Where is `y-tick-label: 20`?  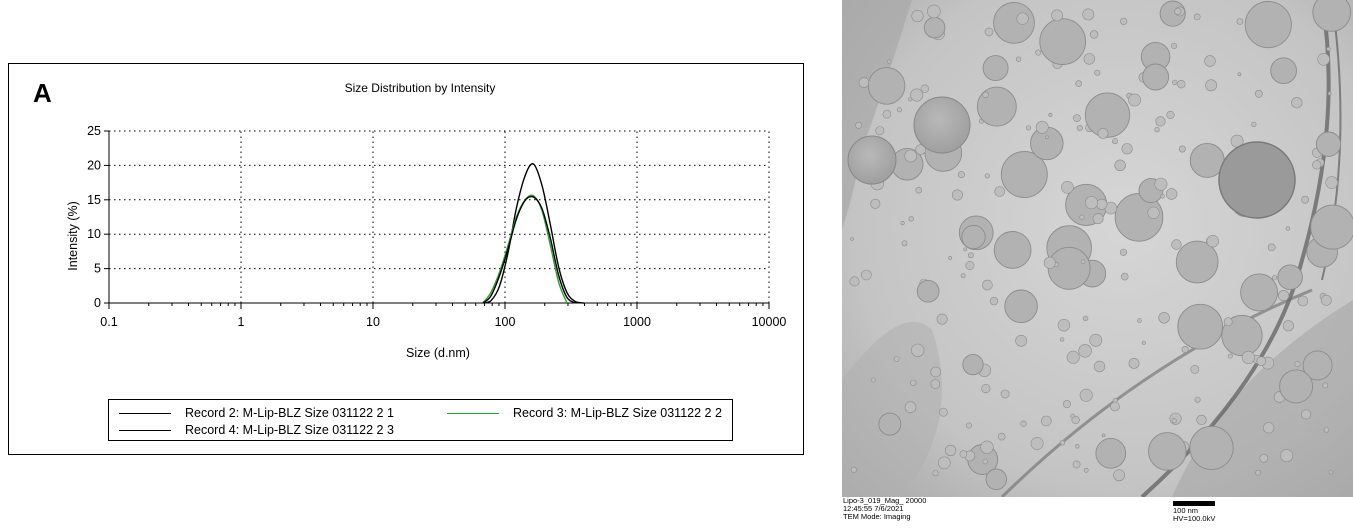
y-tick-label: 20 is located at coordinates (94, 165).